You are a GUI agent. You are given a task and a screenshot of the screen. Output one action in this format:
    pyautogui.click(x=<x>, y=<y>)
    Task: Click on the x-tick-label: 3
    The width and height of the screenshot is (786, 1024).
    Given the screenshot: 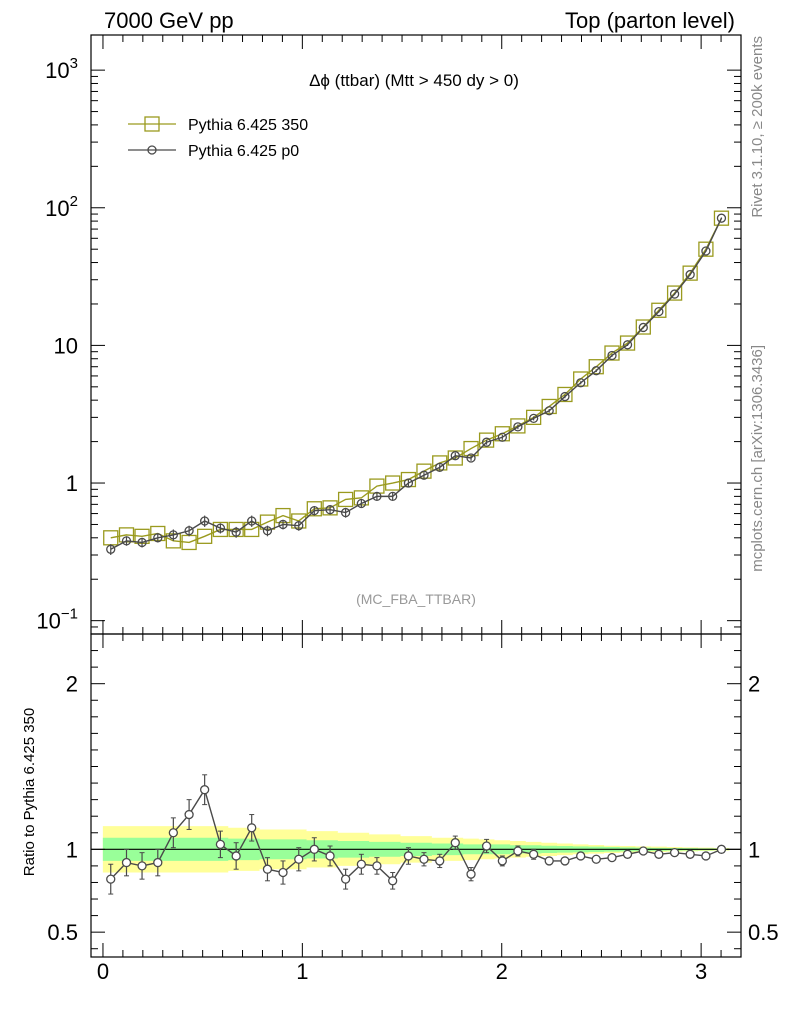 What is the action you would take?
    pyautogui.click(x=701, y=971)
    